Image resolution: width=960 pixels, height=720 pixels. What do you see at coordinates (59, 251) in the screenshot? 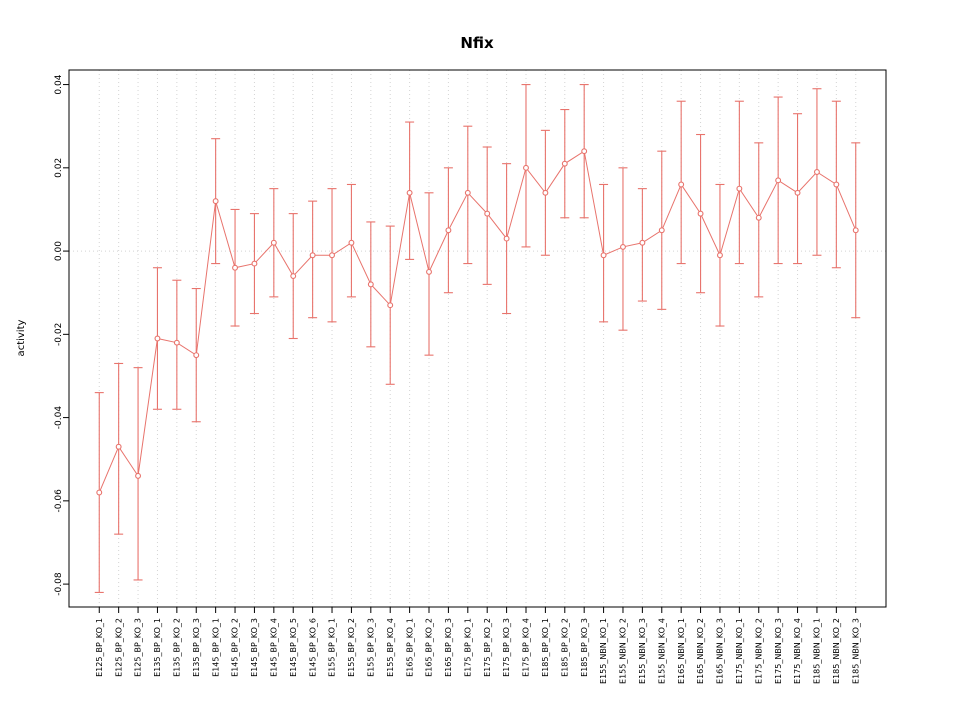
I see `y-tick-label: 0.00` at bounding box center [59, 251].